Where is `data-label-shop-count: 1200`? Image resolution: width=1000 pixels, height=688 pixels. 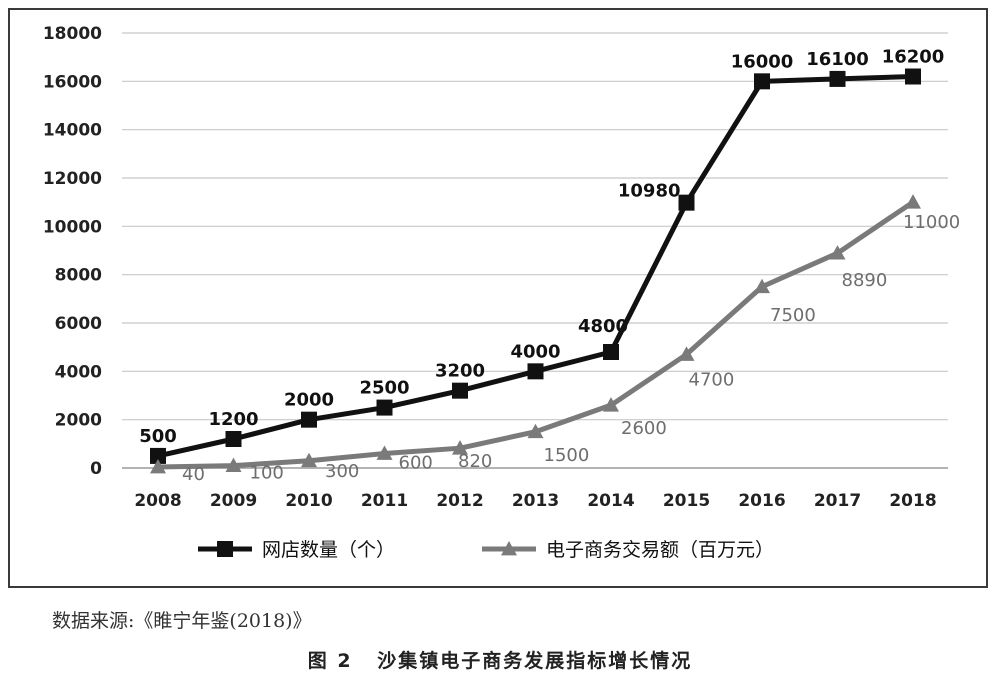 data-label-shop-count: 1200 is located at coordinates (233, 419).